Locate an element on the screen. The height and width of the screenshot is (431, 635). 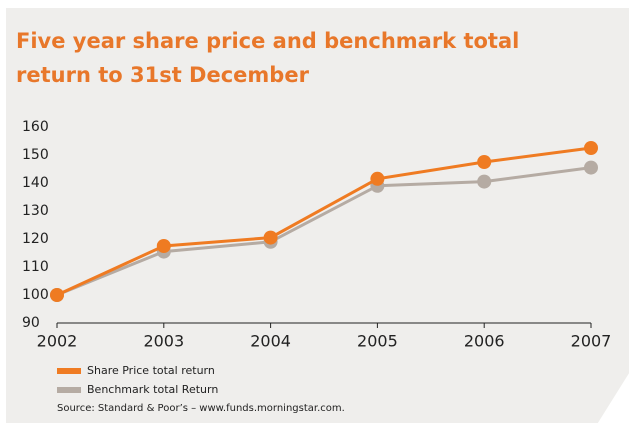
y-tick-label: 90 is located at coordinates (31, 323).